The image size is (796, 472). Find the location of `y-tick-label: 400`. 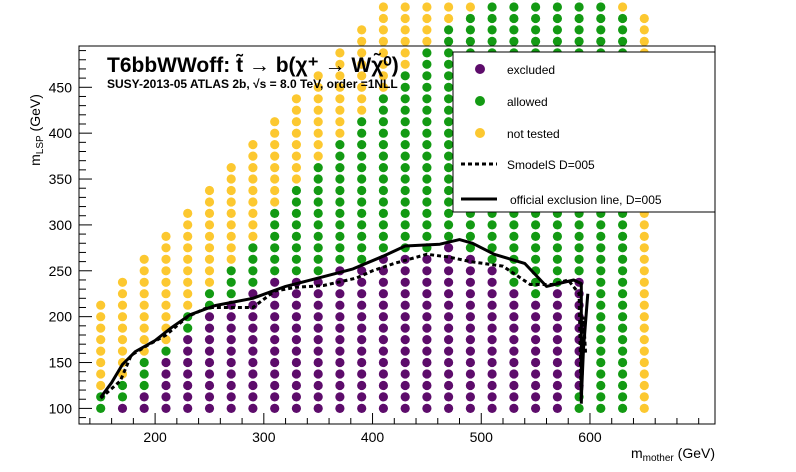

y-tick-label: 400 is located at coordinates (61, 133).